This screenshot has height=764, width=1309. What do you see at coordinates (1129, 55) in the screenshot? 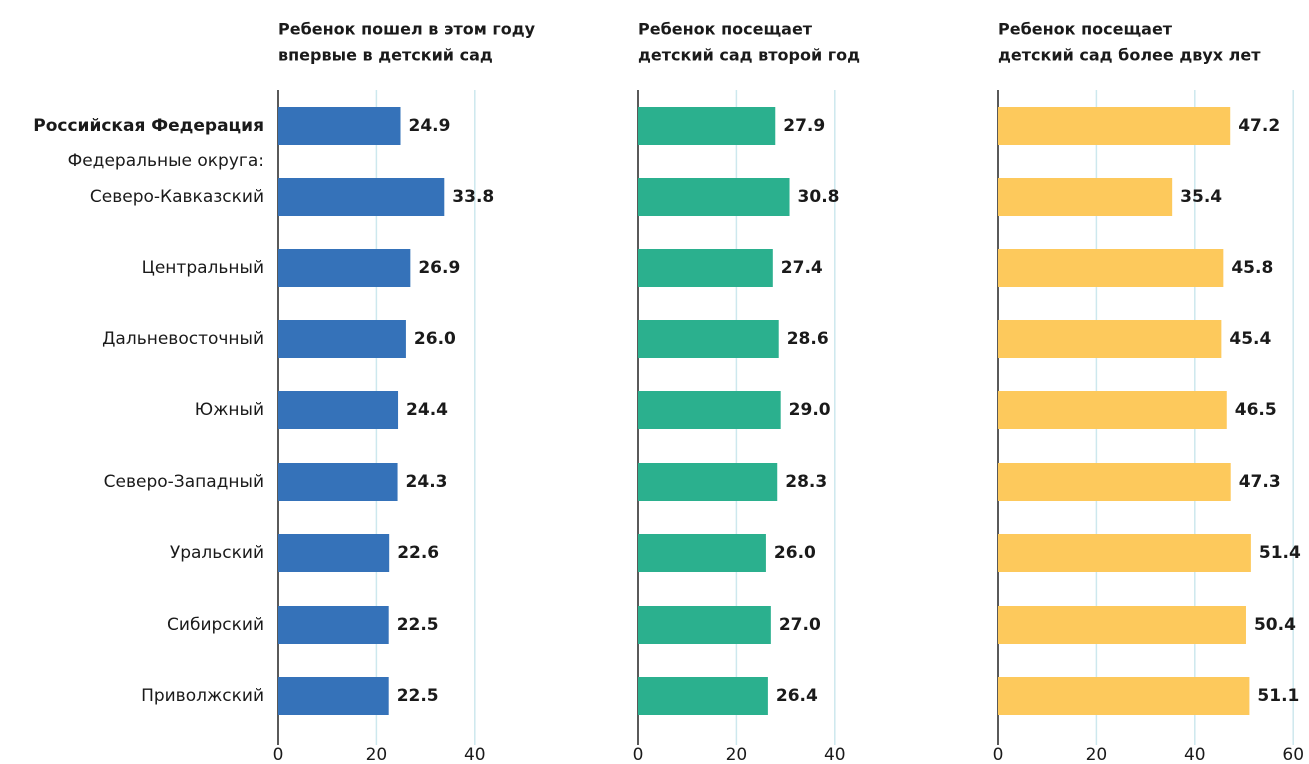
I see `panel-title: детский сад более двух лет` at bounding box center [1129, 55].